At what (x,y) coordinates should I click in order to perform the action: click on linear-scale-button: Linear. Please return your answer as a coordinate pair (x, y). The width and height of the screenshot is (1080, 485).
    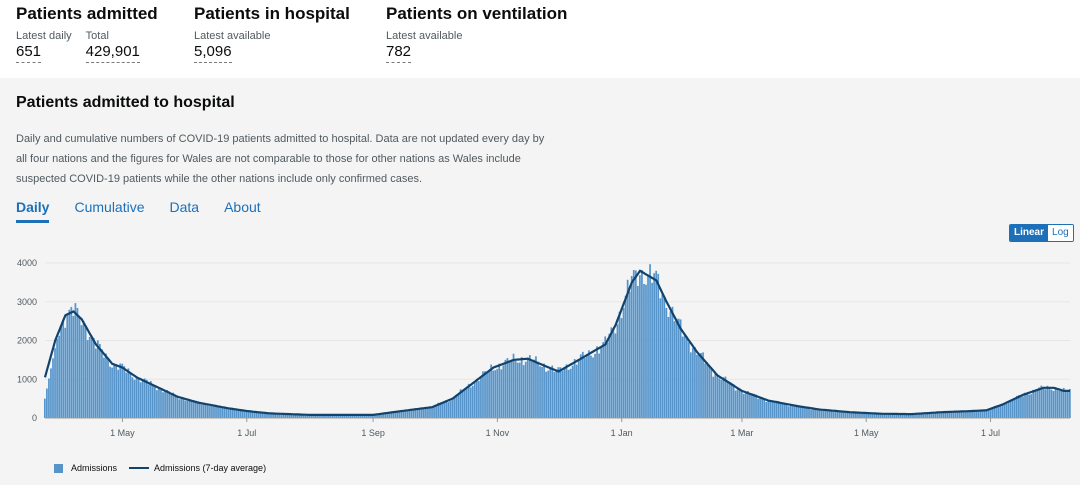
    Looking at the image, I should click on (1029, 233).